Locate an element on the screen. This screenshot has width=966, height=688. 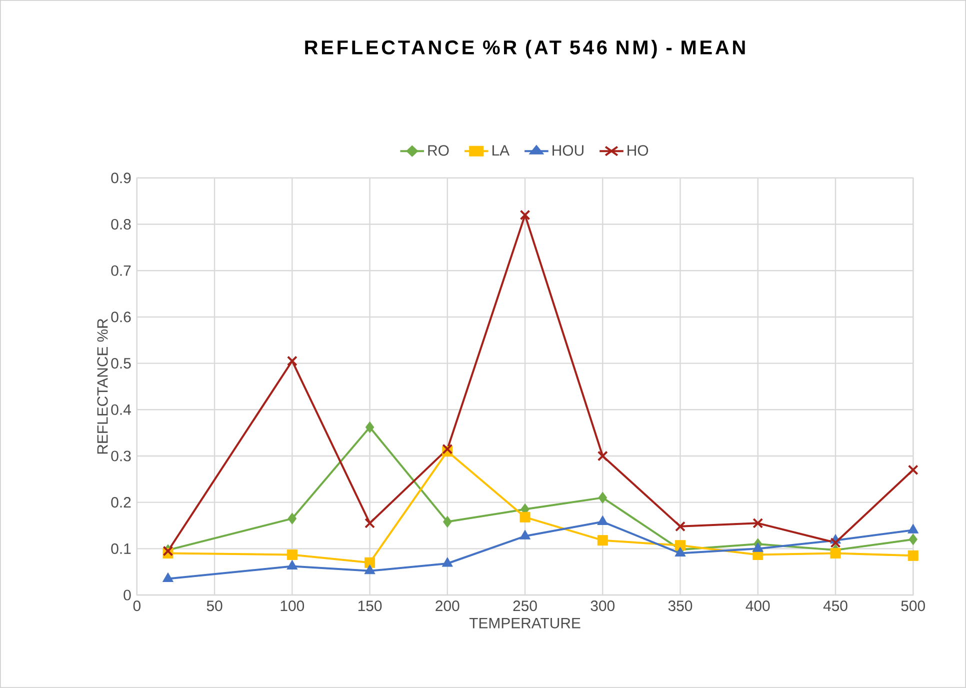
y-tick-label: 0.8 is located at coordinates (121, 224).